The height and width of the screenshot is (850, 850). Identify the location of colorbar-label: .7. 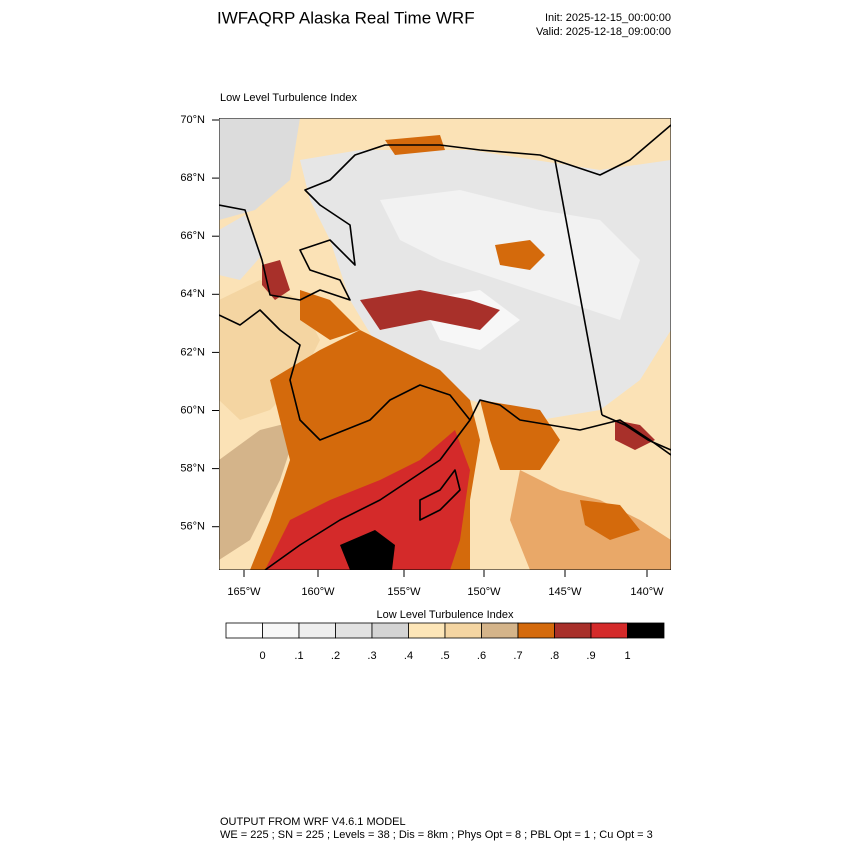
(517, 656).